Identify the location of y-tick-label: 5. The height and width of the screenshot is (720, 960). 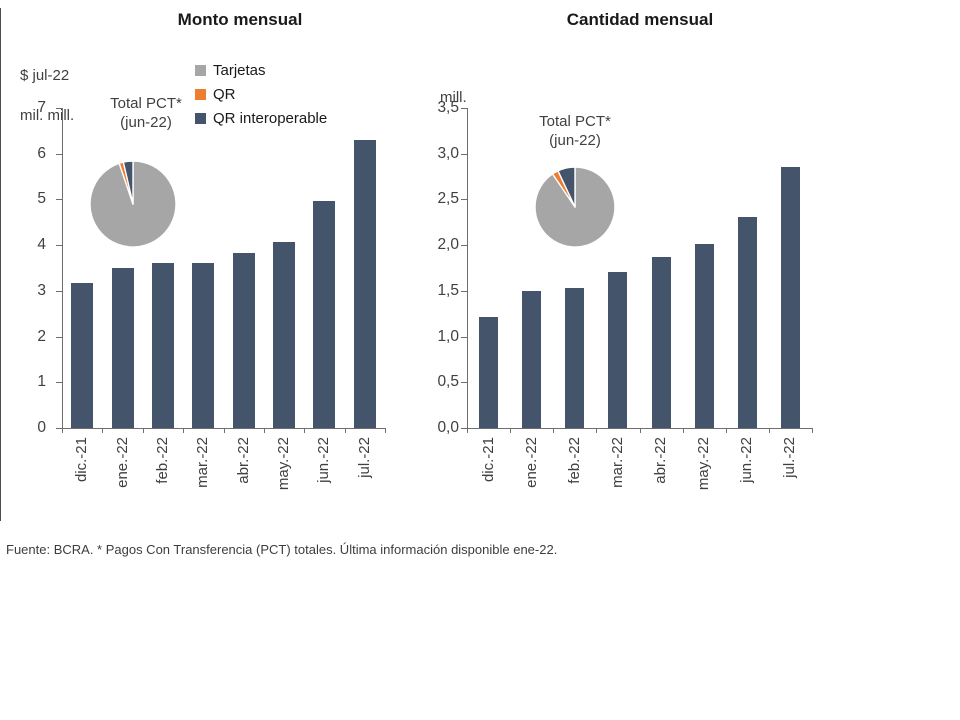
(41, 198).